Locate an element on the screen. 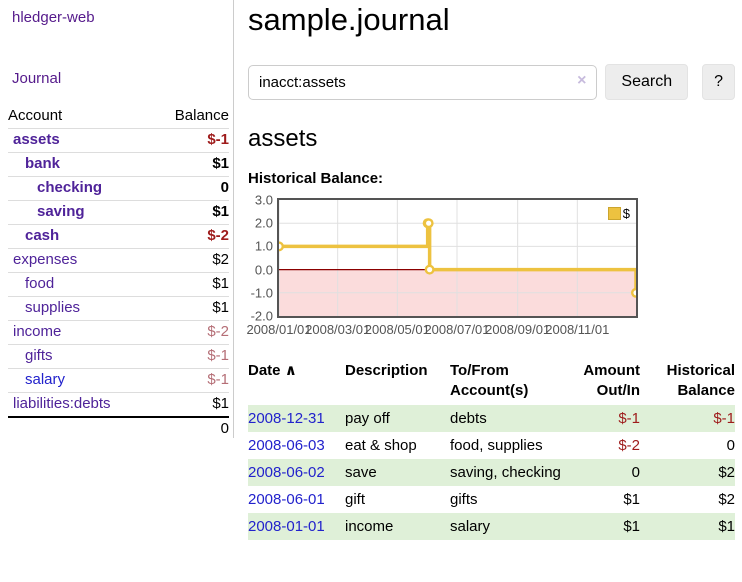 The height and width of the screenshot is (582, 742). transaction-date-cell: 2008-06-02 is located at coordinates (296, 472).